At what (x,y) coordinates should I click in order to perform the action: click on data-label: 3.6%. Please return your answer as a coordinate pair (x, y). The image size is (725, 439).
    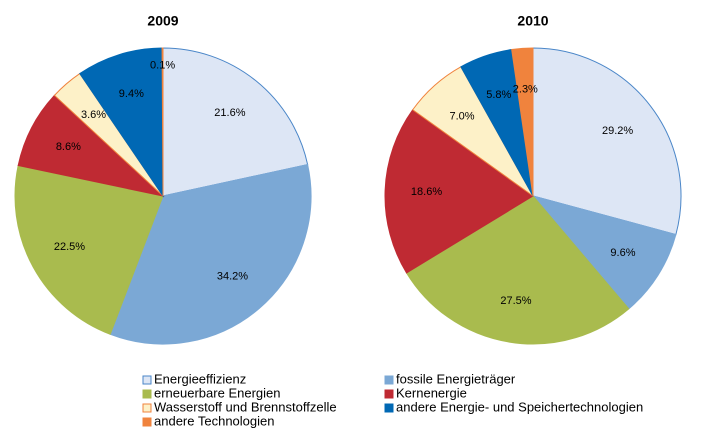
    Looking at the image, I should click on (93, 115).